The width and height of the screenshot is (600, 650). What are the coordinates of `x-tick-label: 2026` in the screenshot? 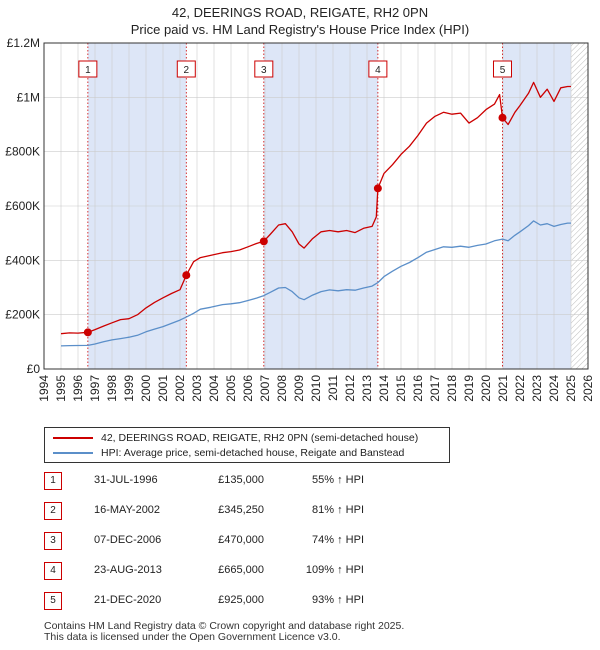 It's located at (588, 388).